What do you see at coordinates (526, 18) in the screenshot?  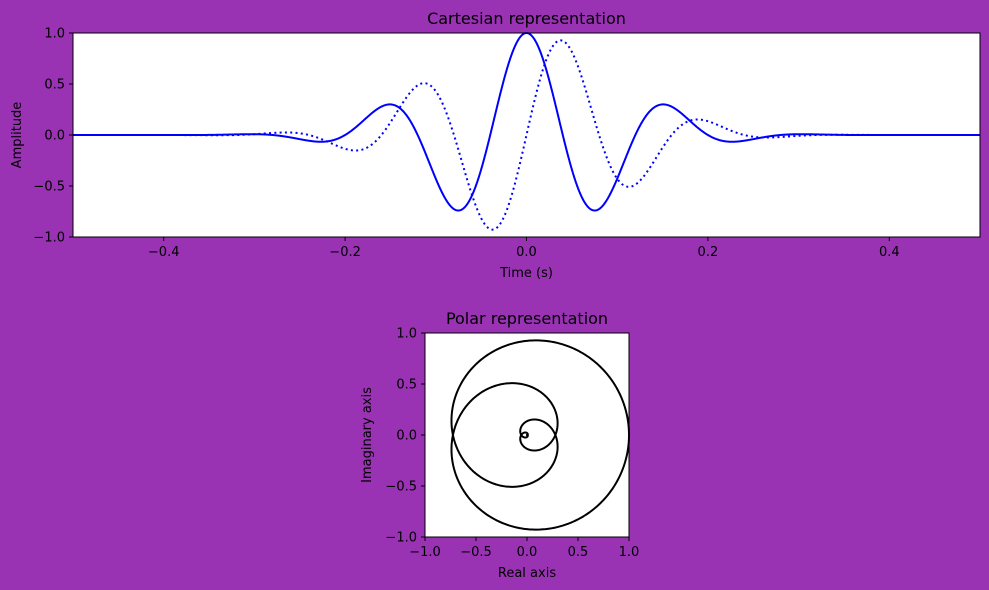 I see `cartesian-title: Cartesian representation` at bounding box center [526, 18].